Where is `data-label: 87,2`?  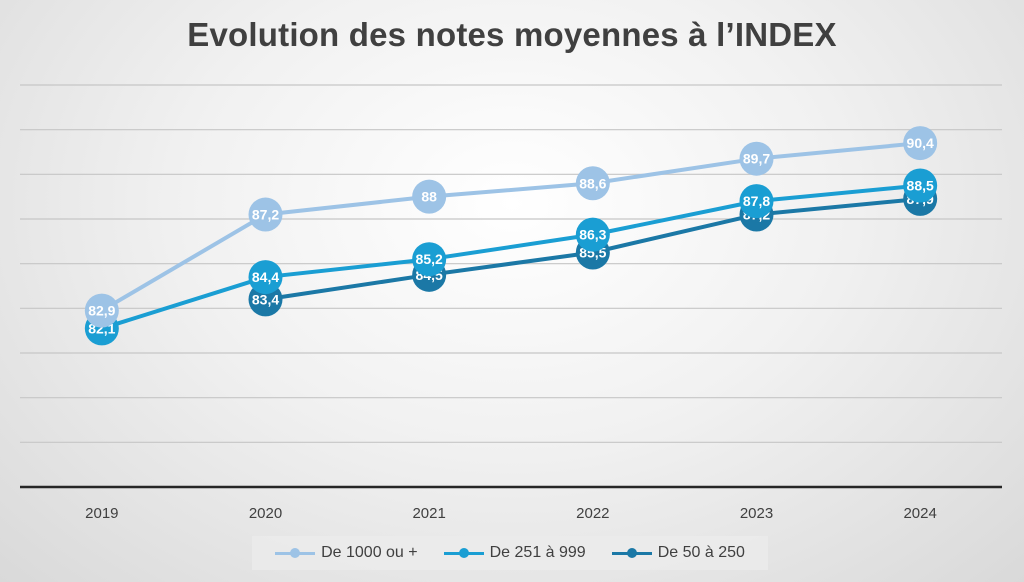
data-label: 87,2 is located at coordinates (265, 215).